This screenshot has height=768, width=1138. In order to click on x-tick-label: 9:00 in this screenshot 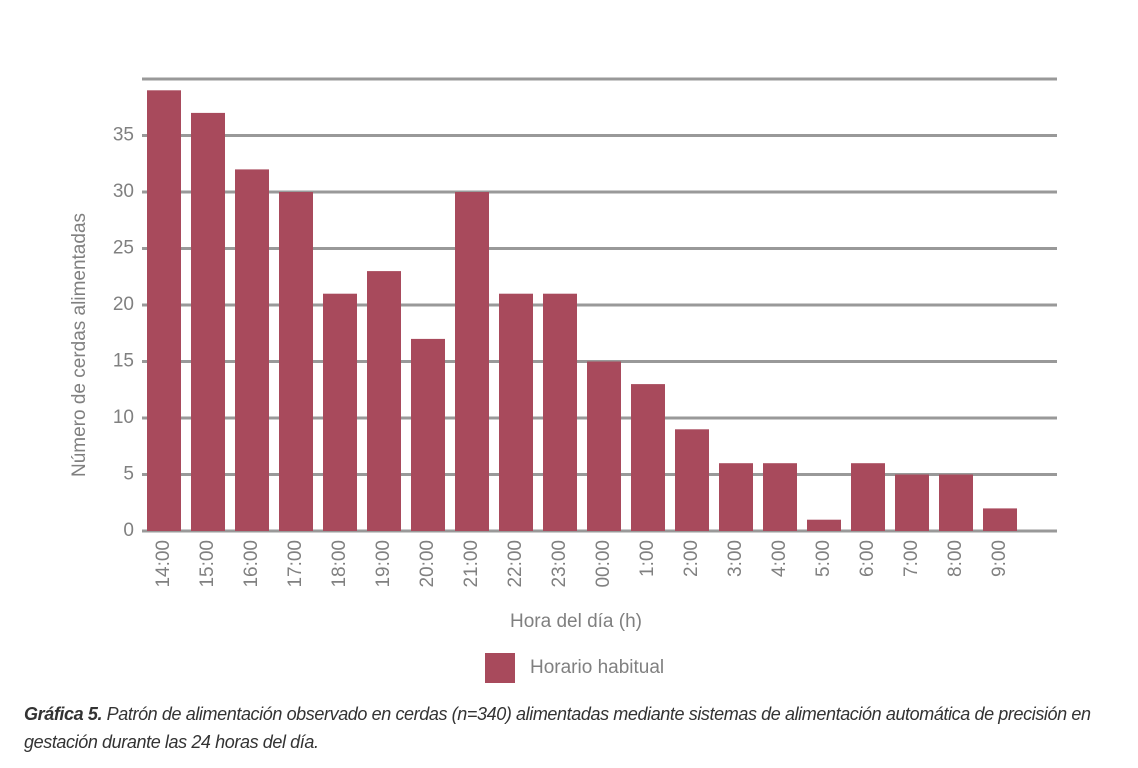, I will do `click(999, 558)`.